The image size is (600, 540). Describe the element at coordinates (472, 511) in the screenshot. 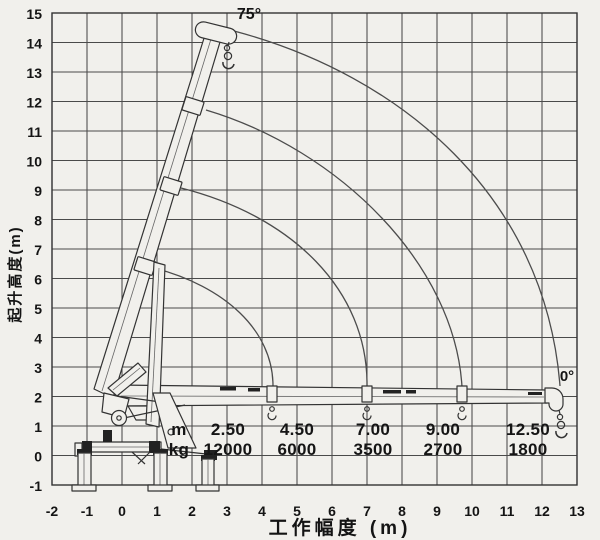

I see `x-tick-label: 10` at that location.